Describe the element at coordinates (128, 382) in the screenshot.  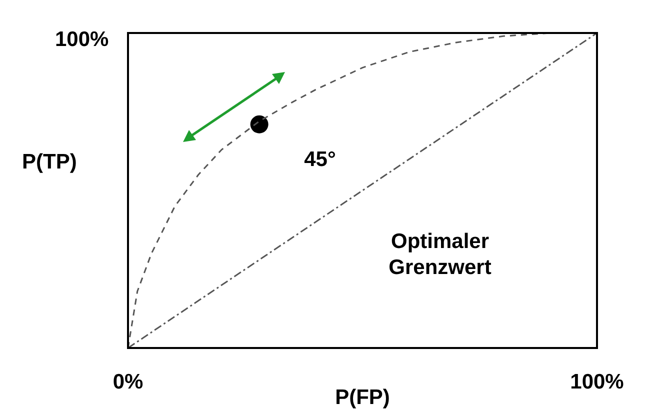
I see `x-tick-label: 0%` at that location.